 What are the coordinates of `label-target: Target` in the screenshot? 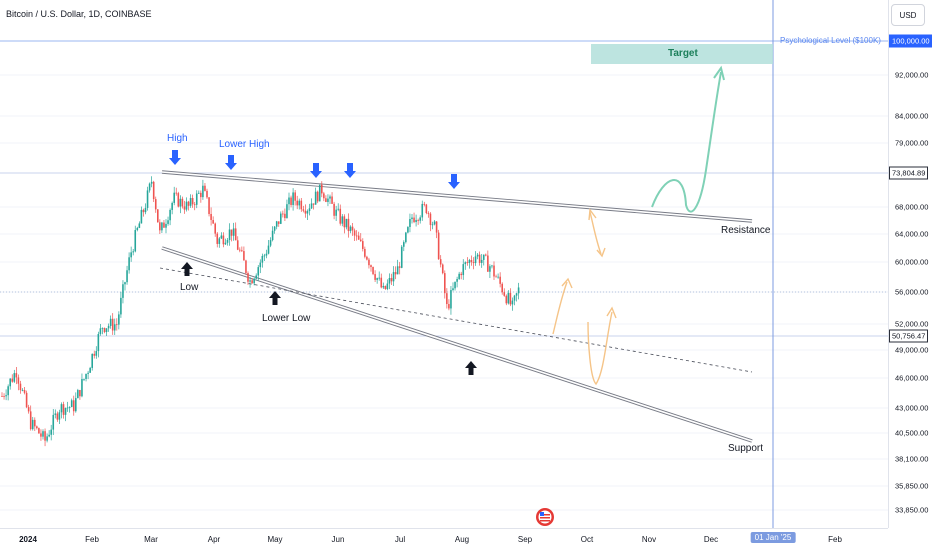 It's located at (683, 53).